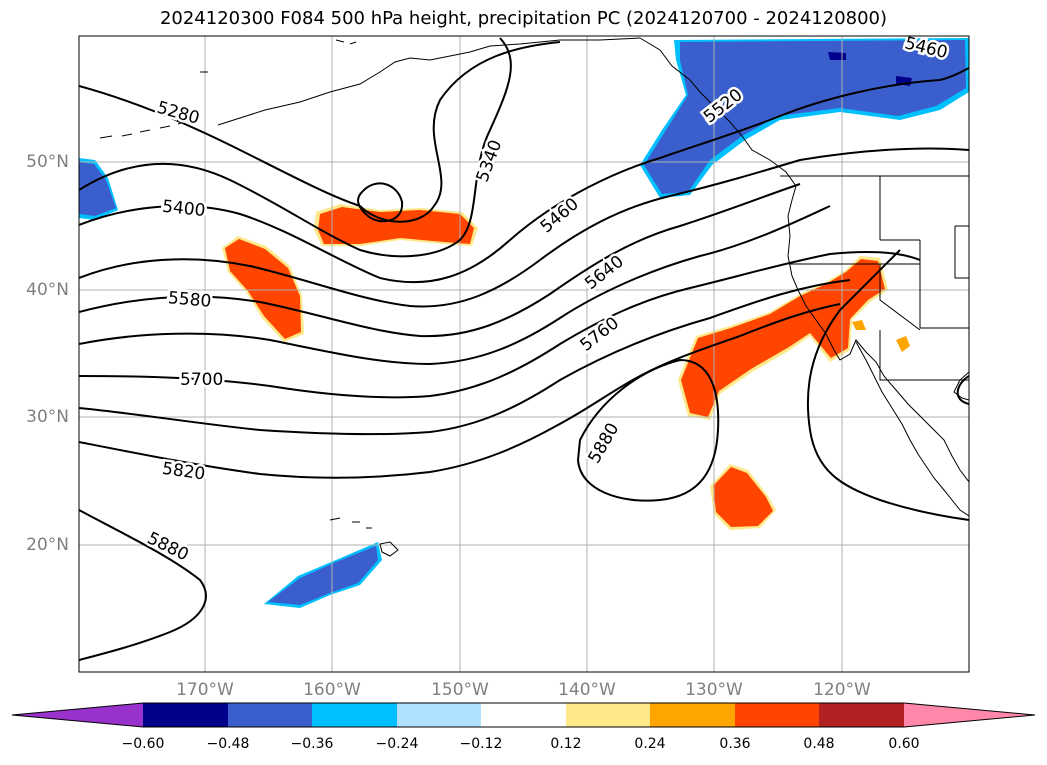 The image size is (1047, 765). Describe the element at coordinates (47, 417) in the screenshot. I see `lat-label-30n: 30°N` at that location.